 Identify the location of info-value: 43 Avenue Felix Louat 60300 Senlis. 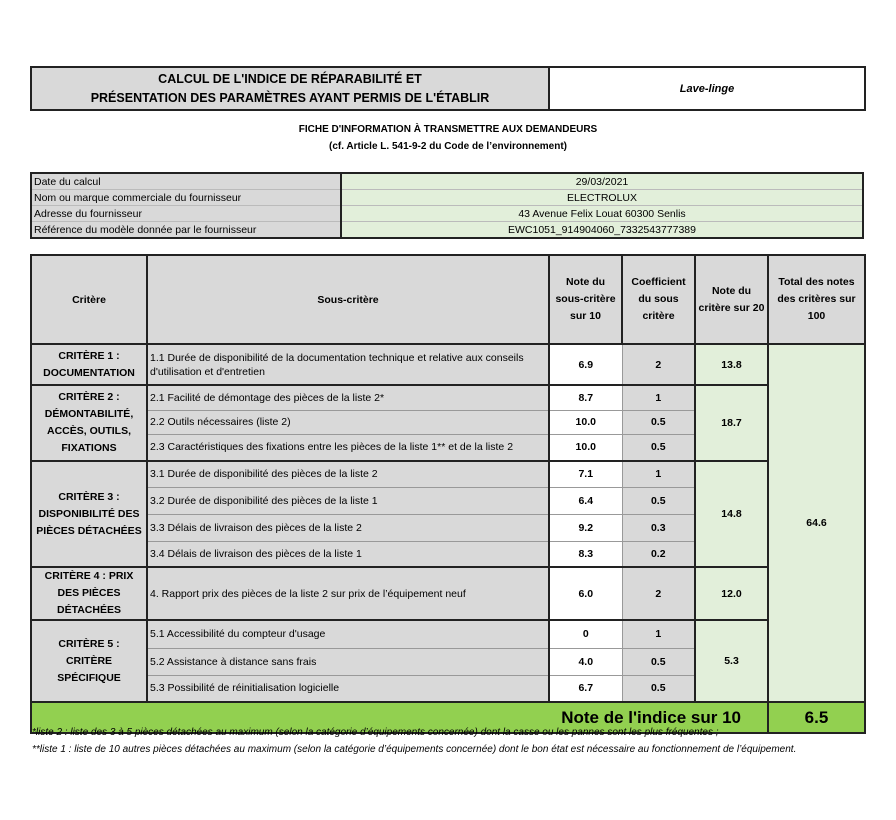
(602, 213).